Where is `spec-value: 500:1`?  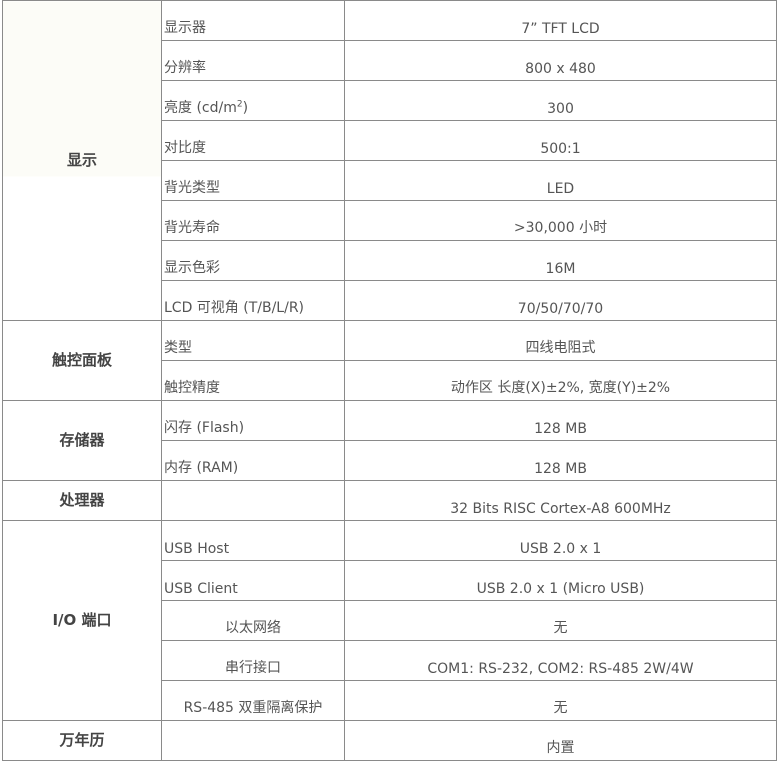
spec-value: 500:1 is located at coordinates (560, 140).